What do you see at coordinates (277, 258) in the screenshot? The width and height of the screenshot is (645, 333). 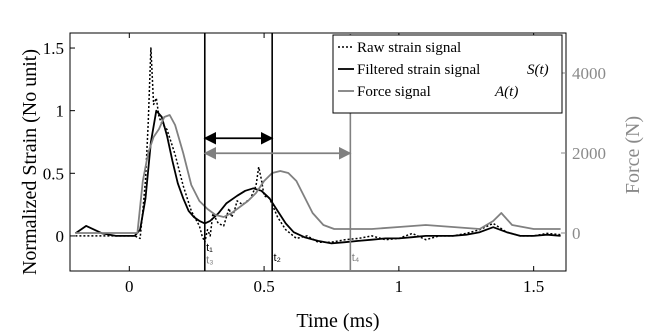 I see `annotation-3: t₂` at bounding box center [277, 258].